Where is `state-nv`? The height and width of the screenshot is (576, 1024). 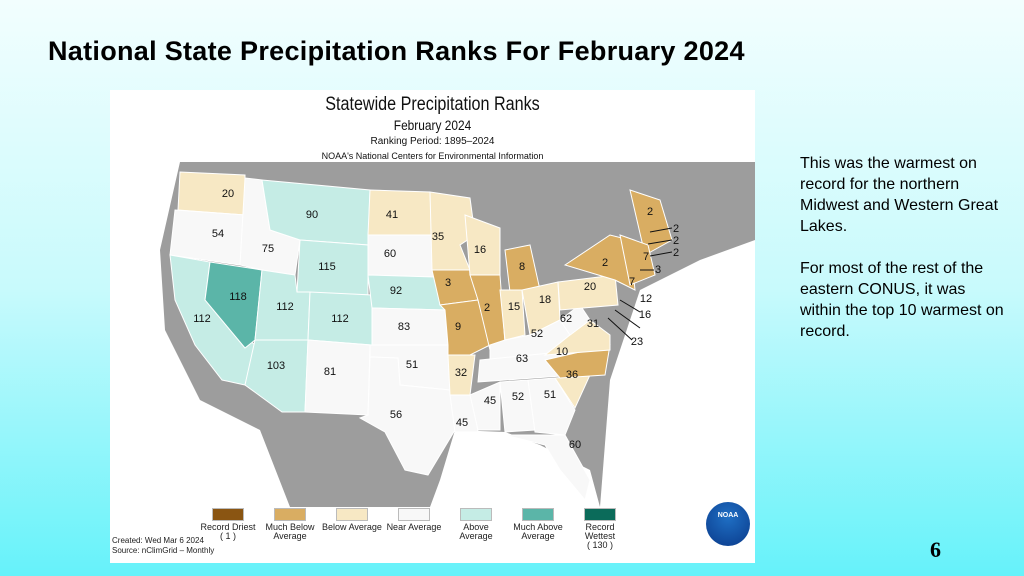 state-nv is located at coordinates (233, 305).